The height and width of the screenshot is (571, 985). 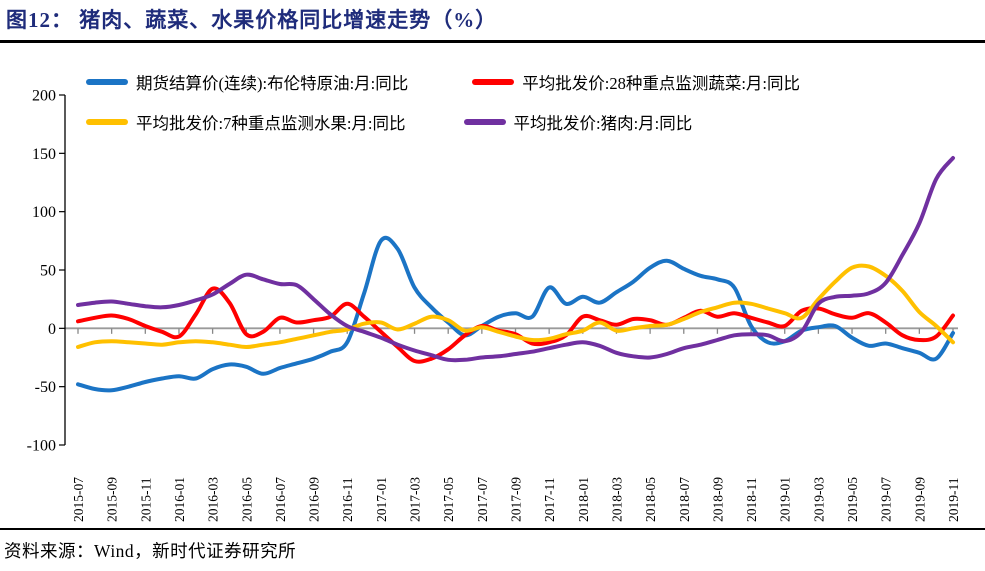 I want to click on legend-row-1: 期货结算价(连续):布伦特原油:月:同比 平均批发价:28种重点监测蔬菜:月:同比, so click(x=443, y=82).